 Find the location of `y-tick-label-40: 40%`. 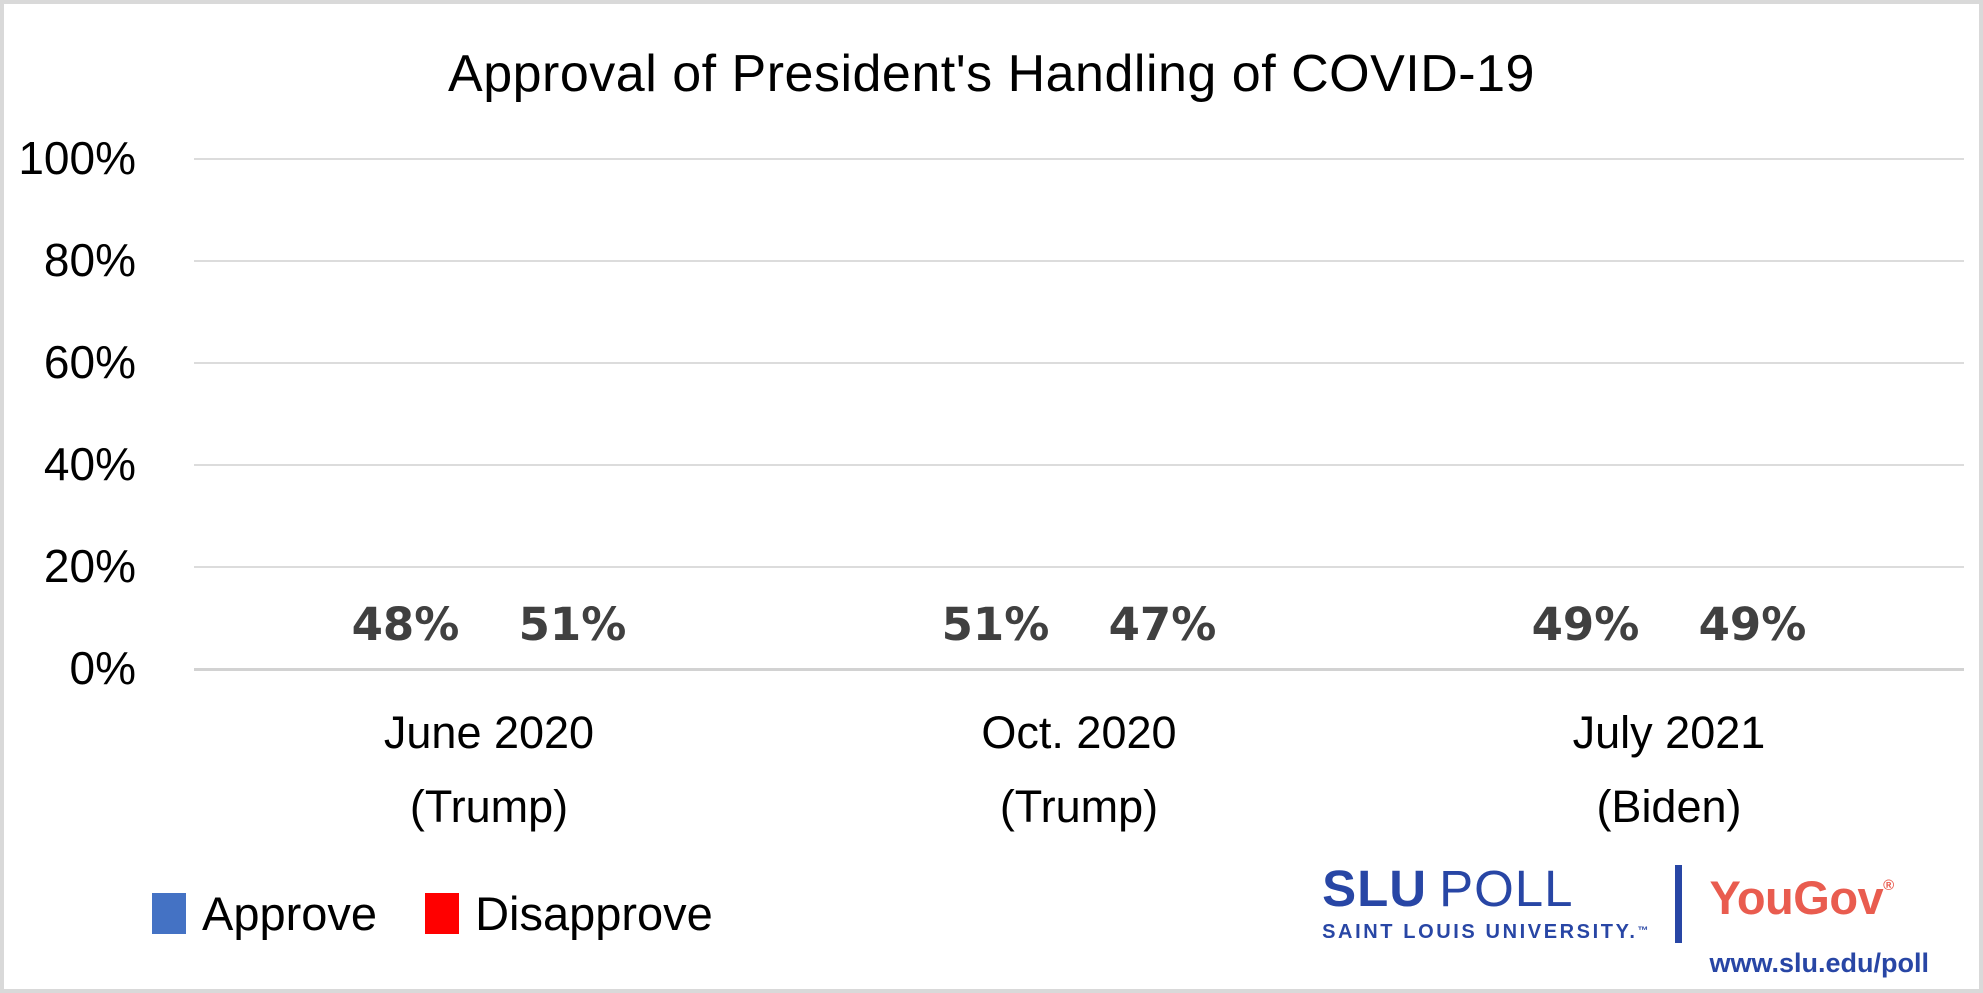

y-tick-label-40: 40% is located at coordinates (89, 463).